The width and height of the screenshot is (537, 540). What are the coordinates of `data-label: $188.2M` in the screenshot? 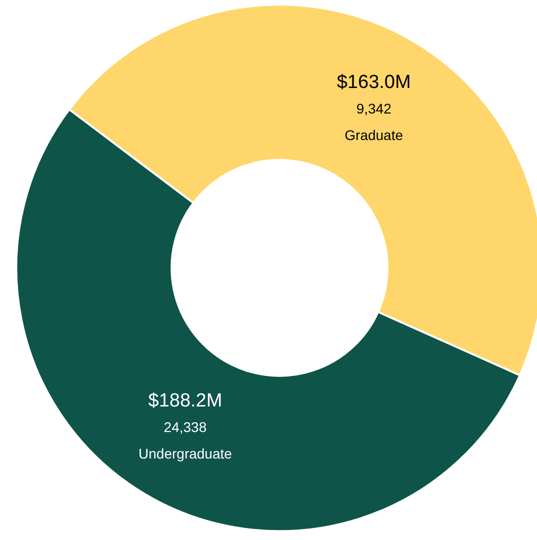 It's located at (185, 401).